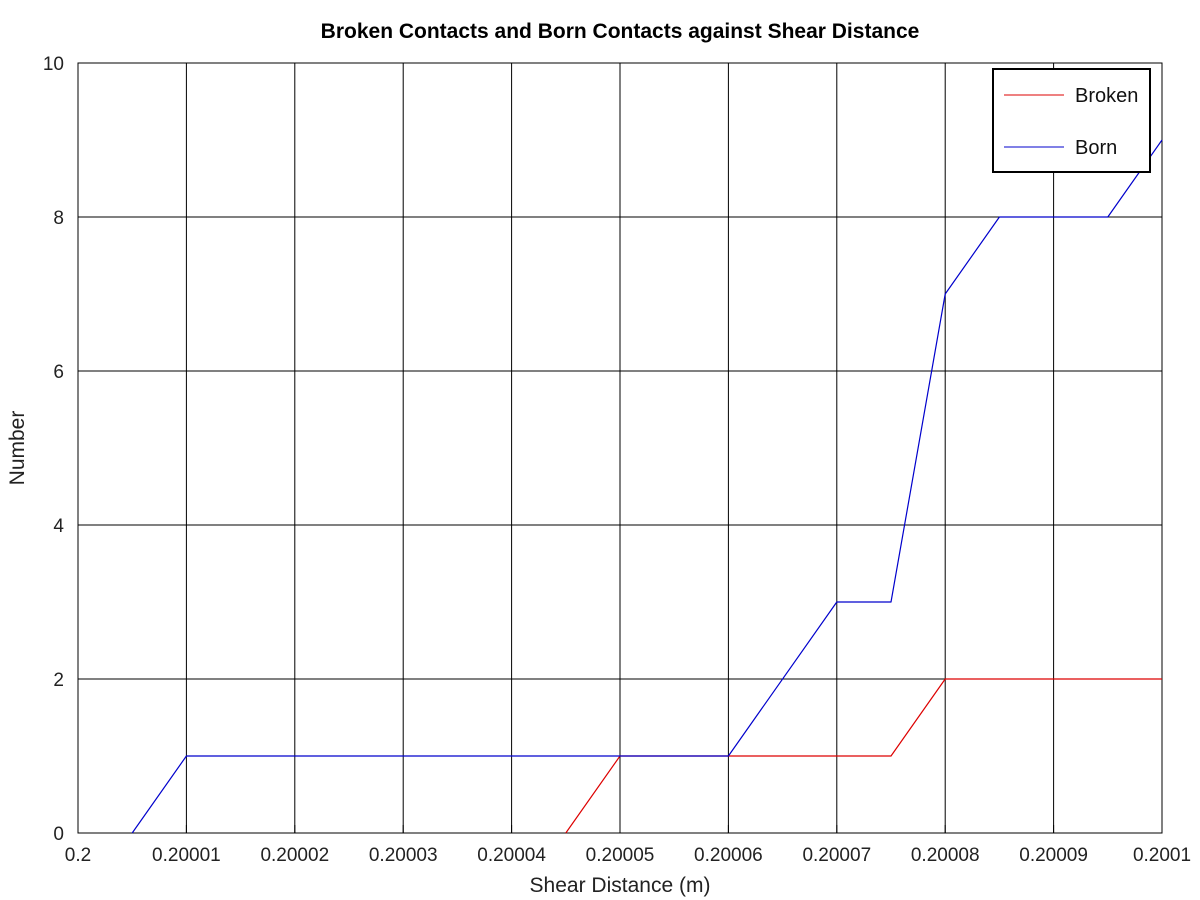 This screenshot has width=1200, height=900. I want to click on x-tick-label: 0.20005, so click(620, 855).